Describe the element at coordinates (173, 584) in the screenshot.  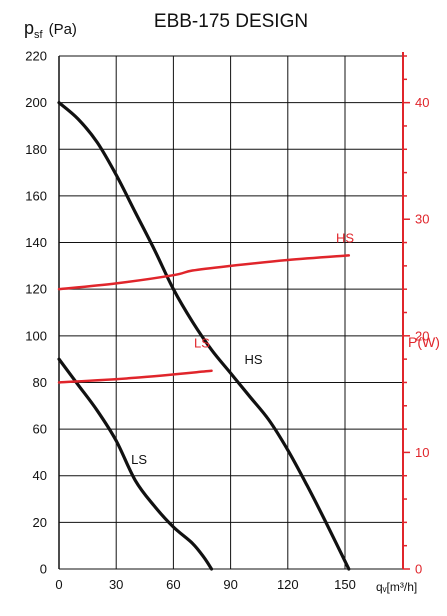
I see `x-tick-label: 60` at that location.